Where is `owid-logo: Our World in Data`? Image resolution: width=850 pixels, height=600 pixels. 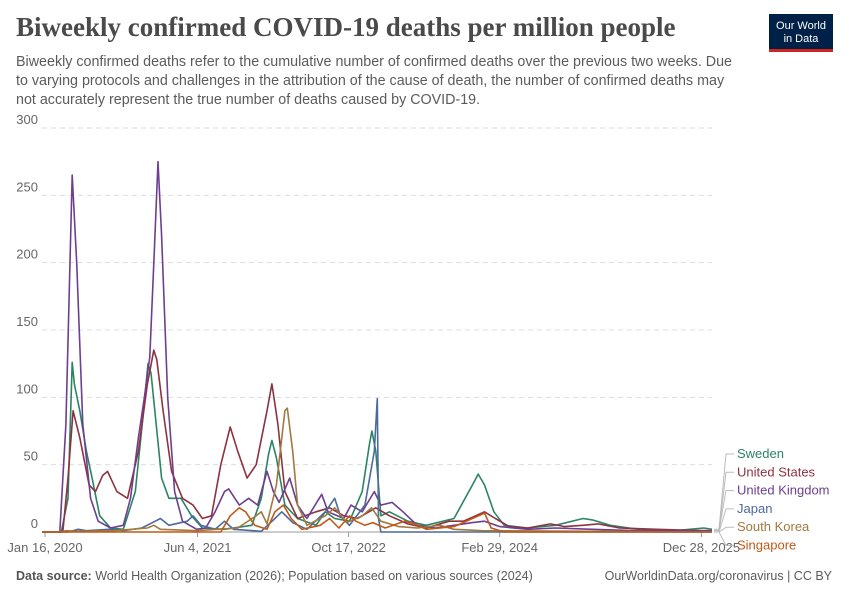
owid-logo: Our World in Data is located at coordinates (801, 33).